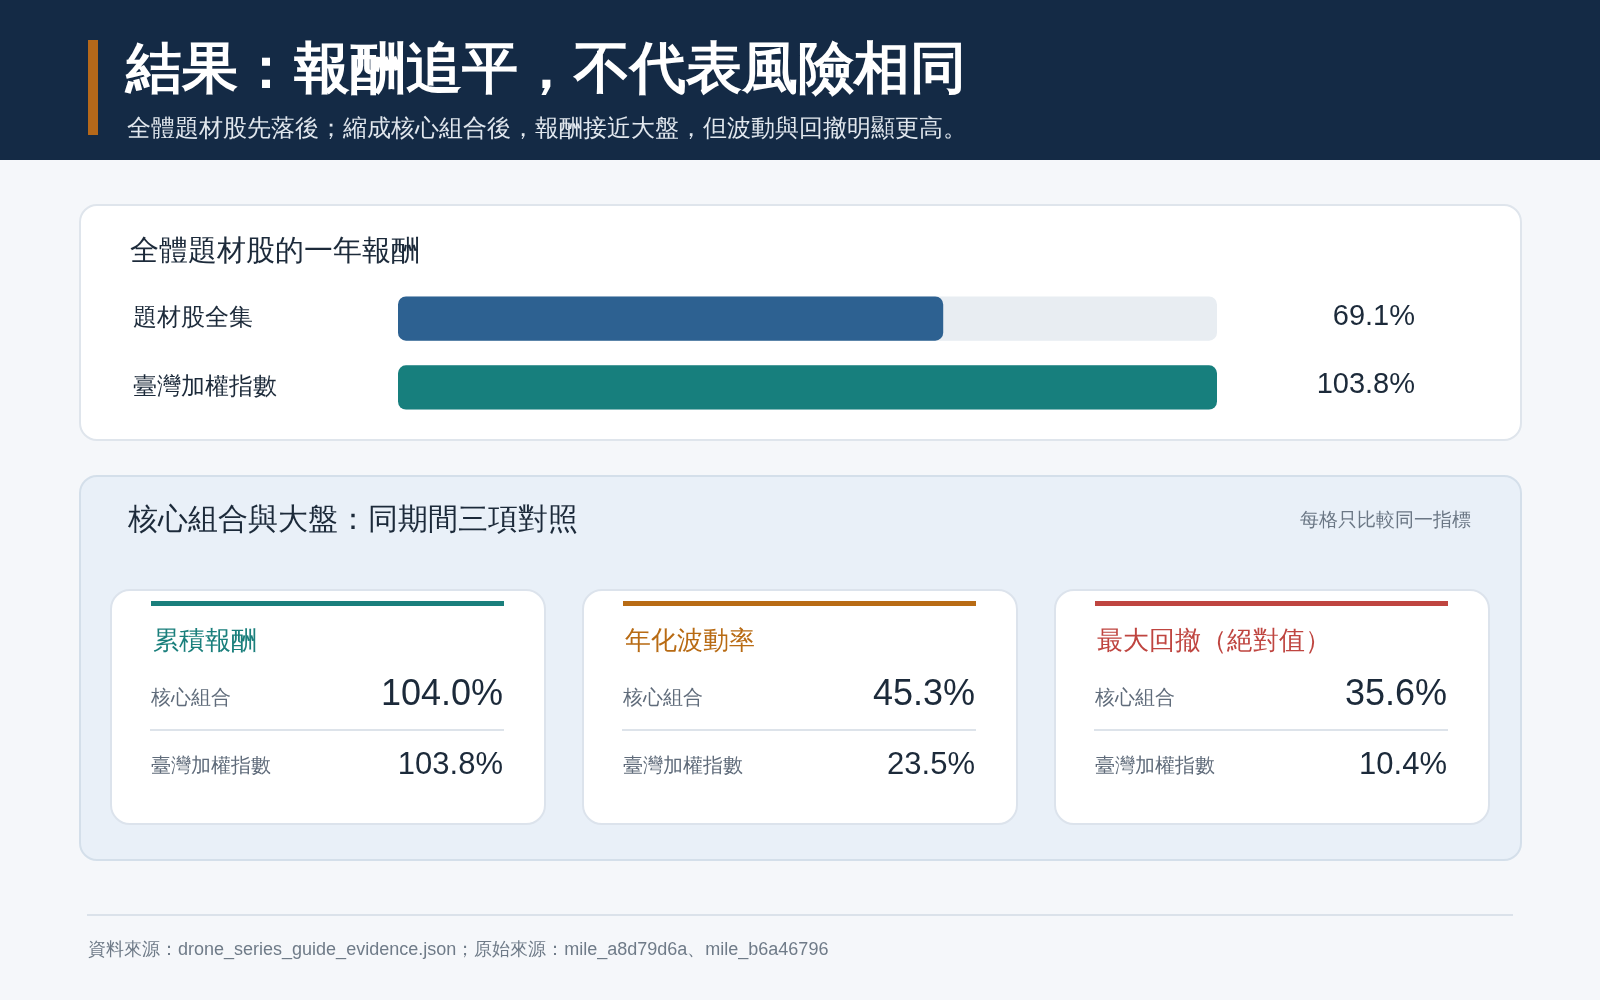 The width and height of the screenshot is (1600, 1000). I want to click on series-label: 核心組合, so click(191, 697).